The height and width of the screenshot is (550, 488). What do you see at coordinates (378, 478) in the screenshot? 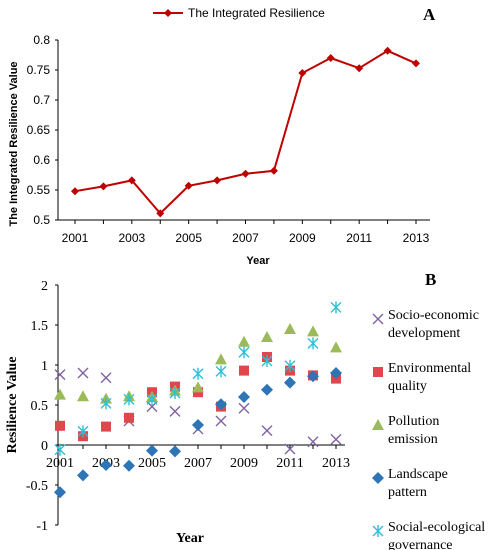
I see `legend-marker-diamond` at bounding box center [378, 478].